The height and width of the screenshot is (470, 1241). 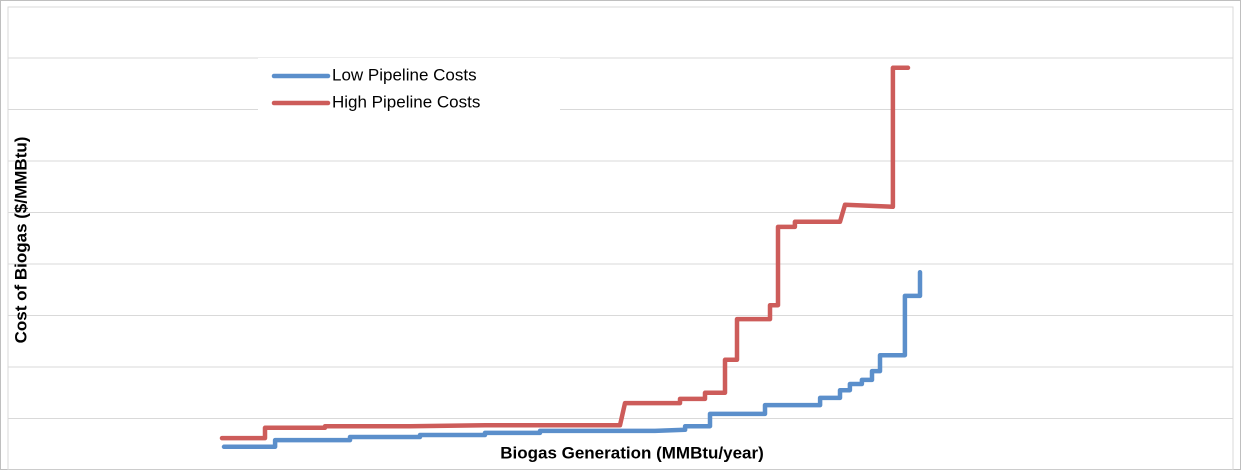 What do you see at coordinates (632, 452) in the screenshot?
I see `x-axis-label: Biogas Generation (MMBtu/year)` at bounding box center [632, 452].